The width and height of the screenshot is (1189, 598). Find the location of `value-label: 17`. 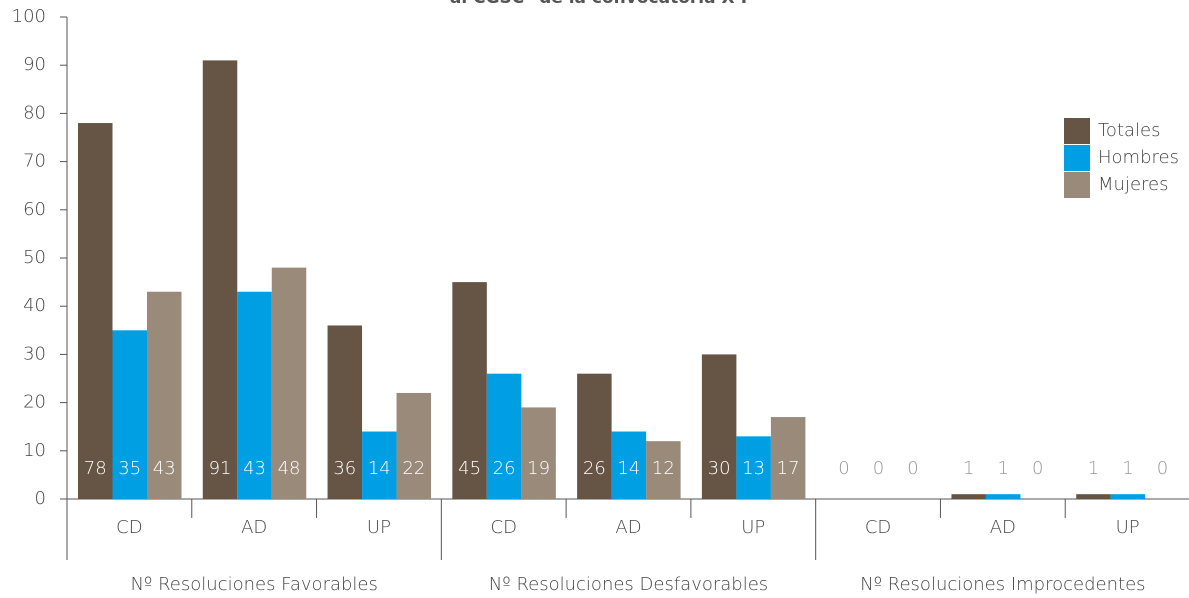

value-label: 17 is located at coordinates (788, 468).